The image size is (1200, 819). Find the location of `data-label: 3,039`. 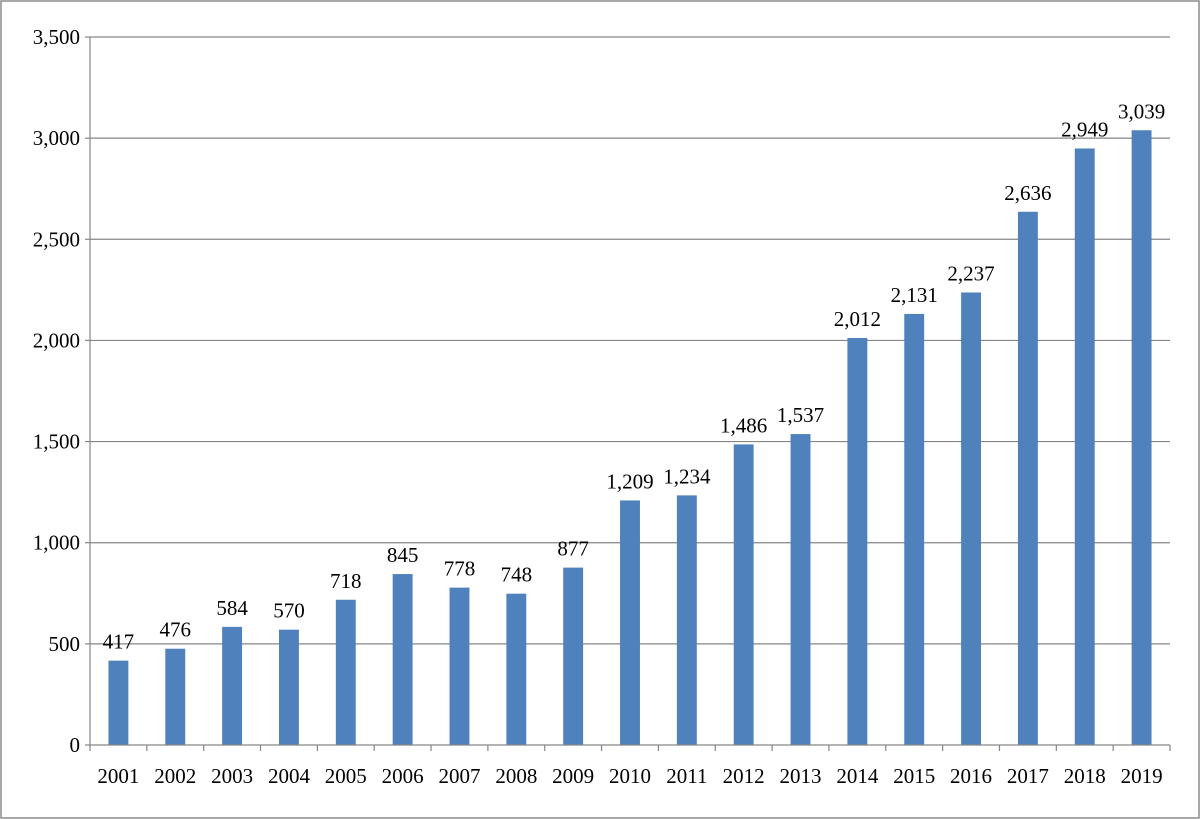

data-label: 3,039 is located at coordinates (1141, 111).